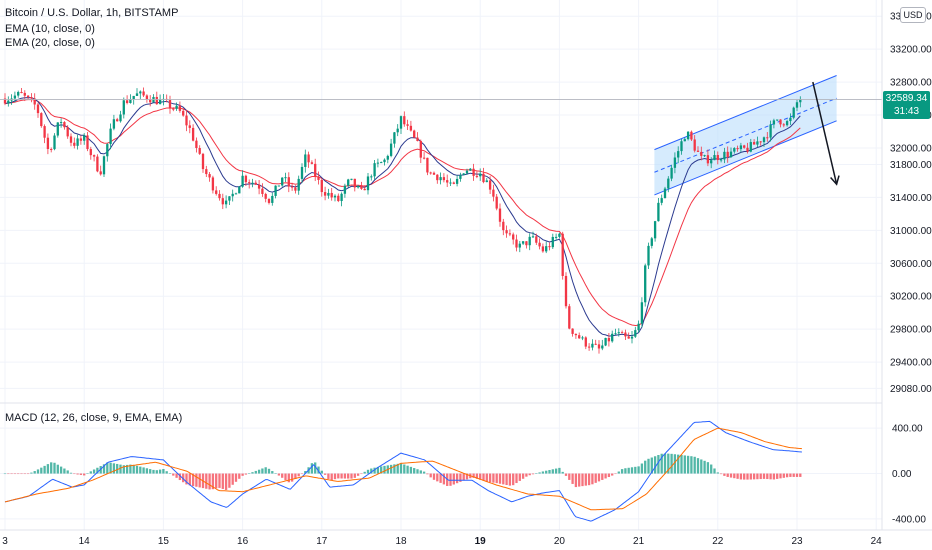 The width and height of the screenshot is (932, 550). What do you see at coordinates (745, 113) in the screenshot?
I see `channel-upper-line` at bounding box center [745, 113].